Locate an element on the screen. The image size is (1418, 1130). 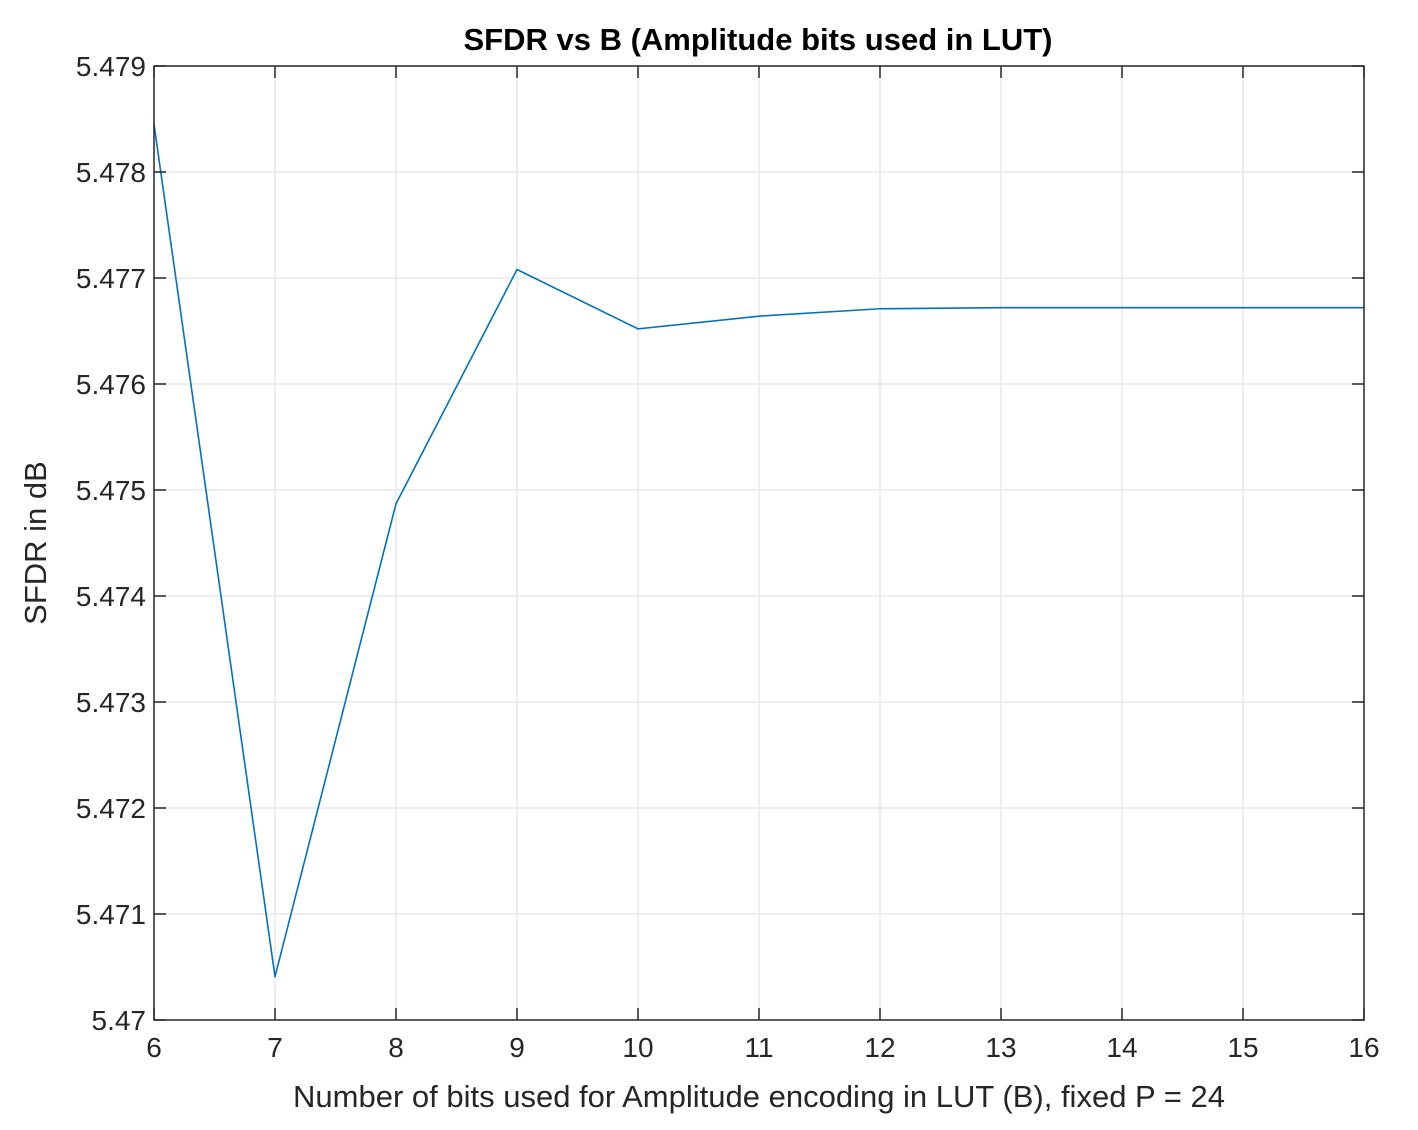
x-tick-label: 15 is located at coordinates (1242, 1047).